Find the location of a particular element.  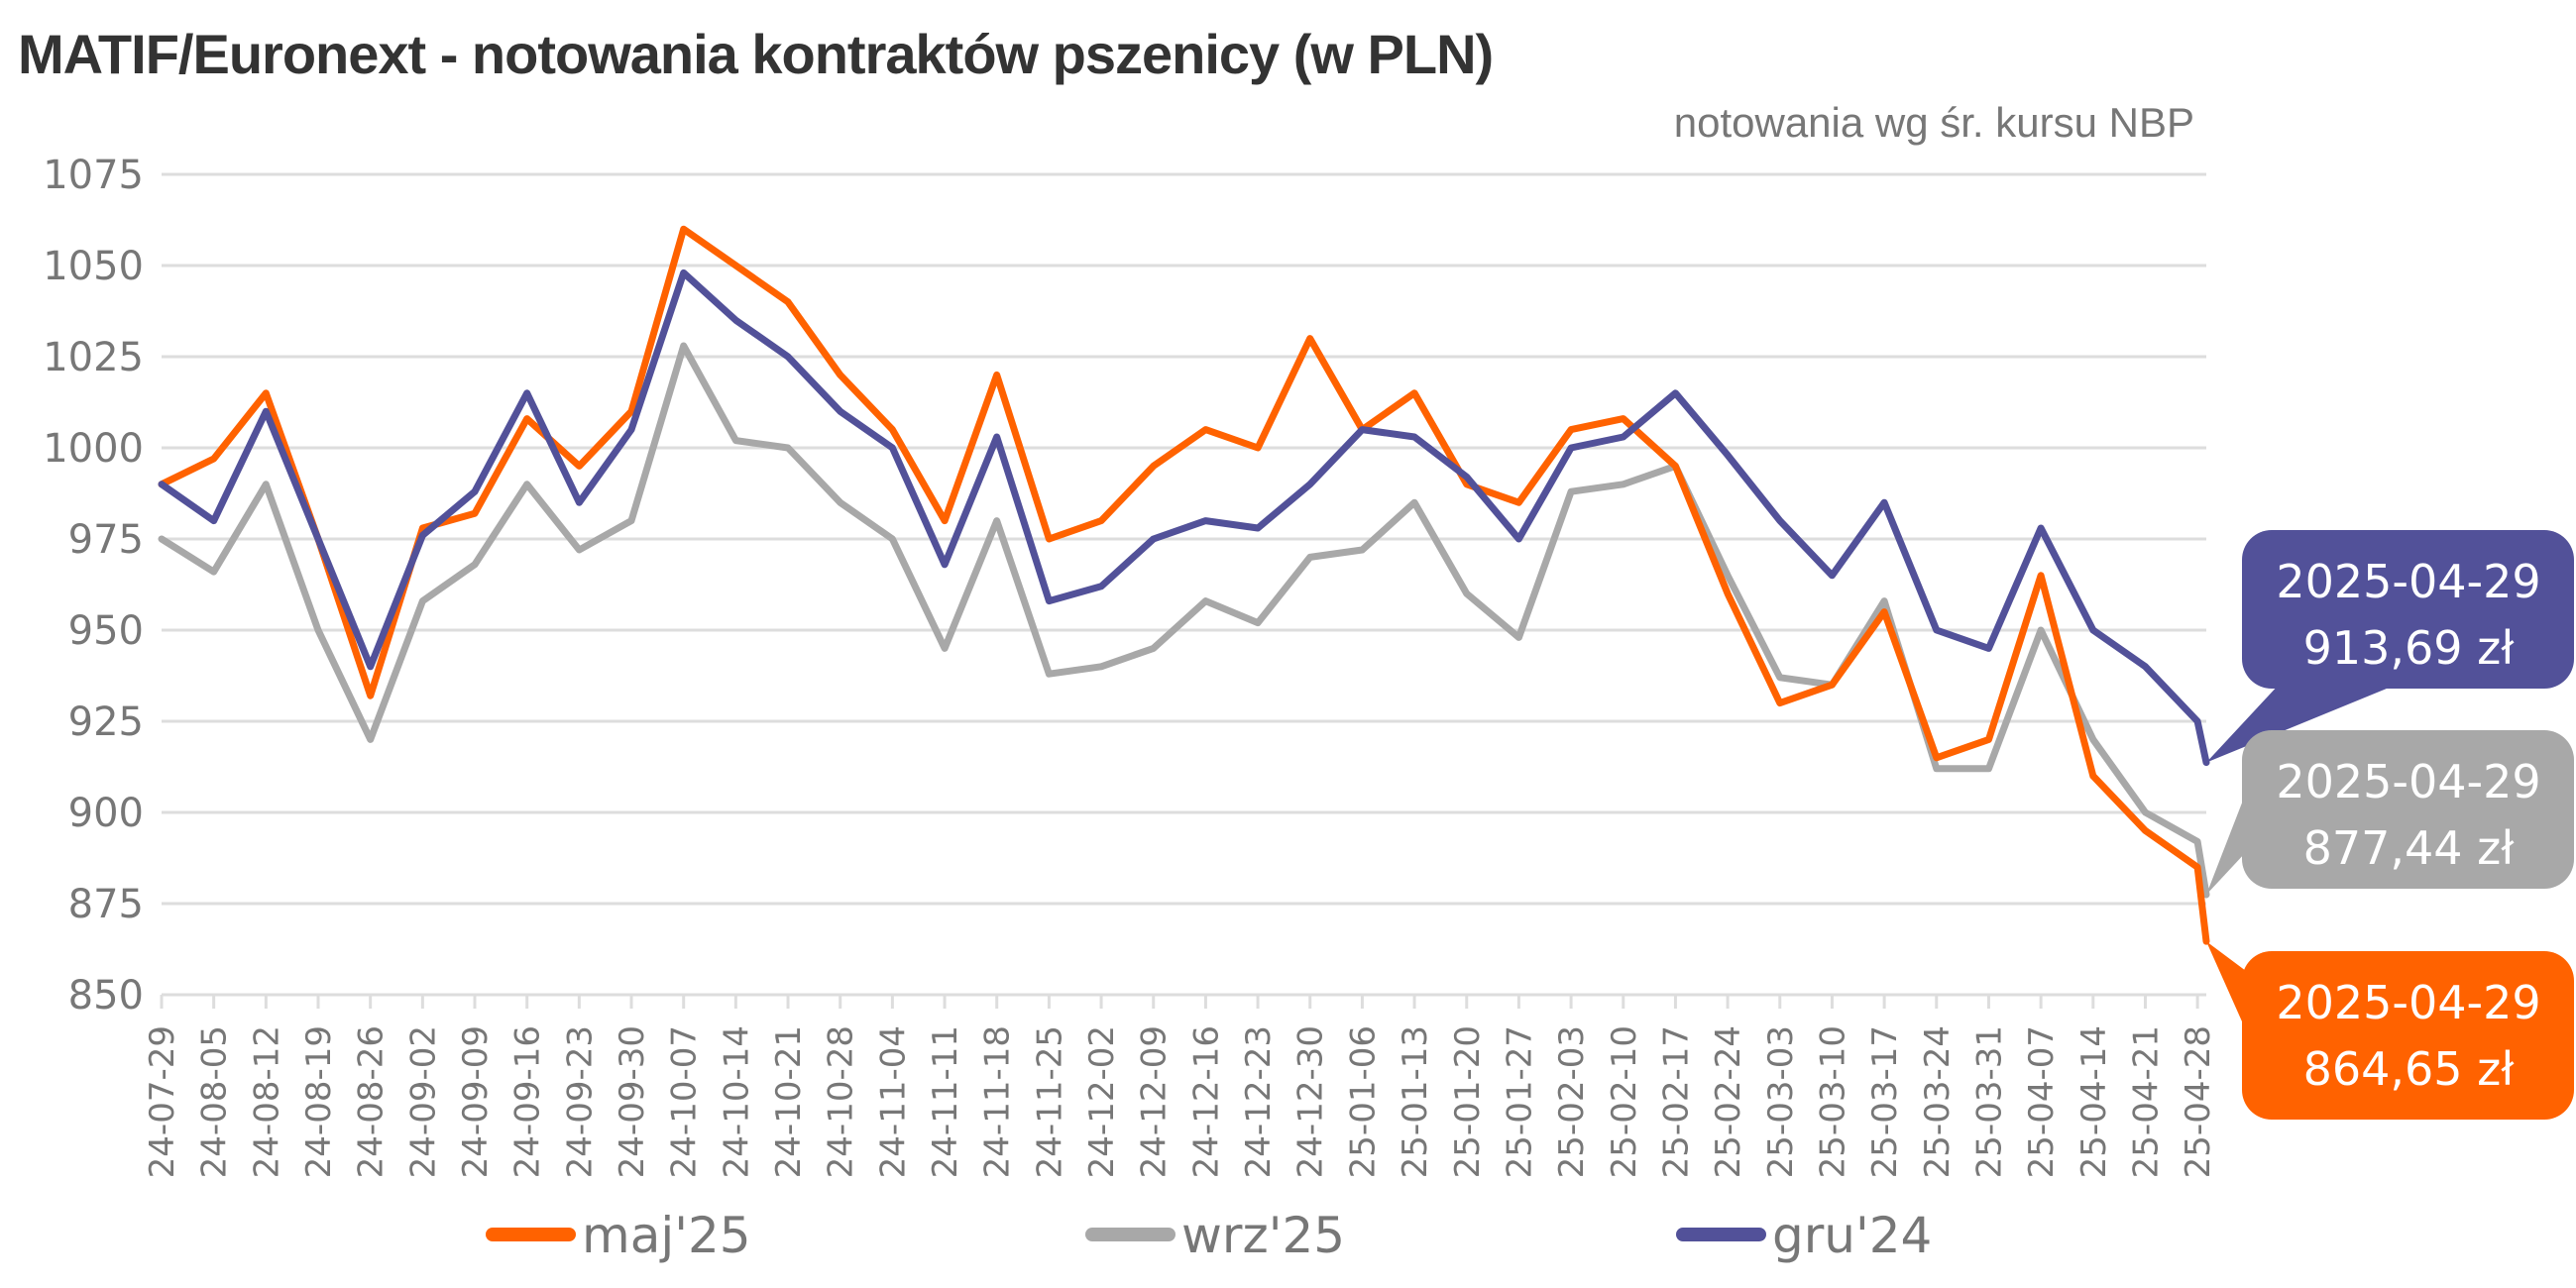

legend-label: maj'25 is located at coordinates (666, 1235).